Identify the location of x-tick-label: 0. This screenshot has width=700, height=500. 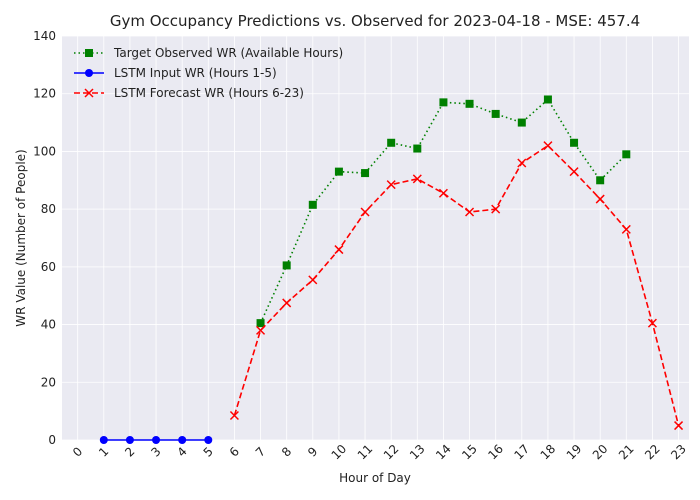
(77, 451).